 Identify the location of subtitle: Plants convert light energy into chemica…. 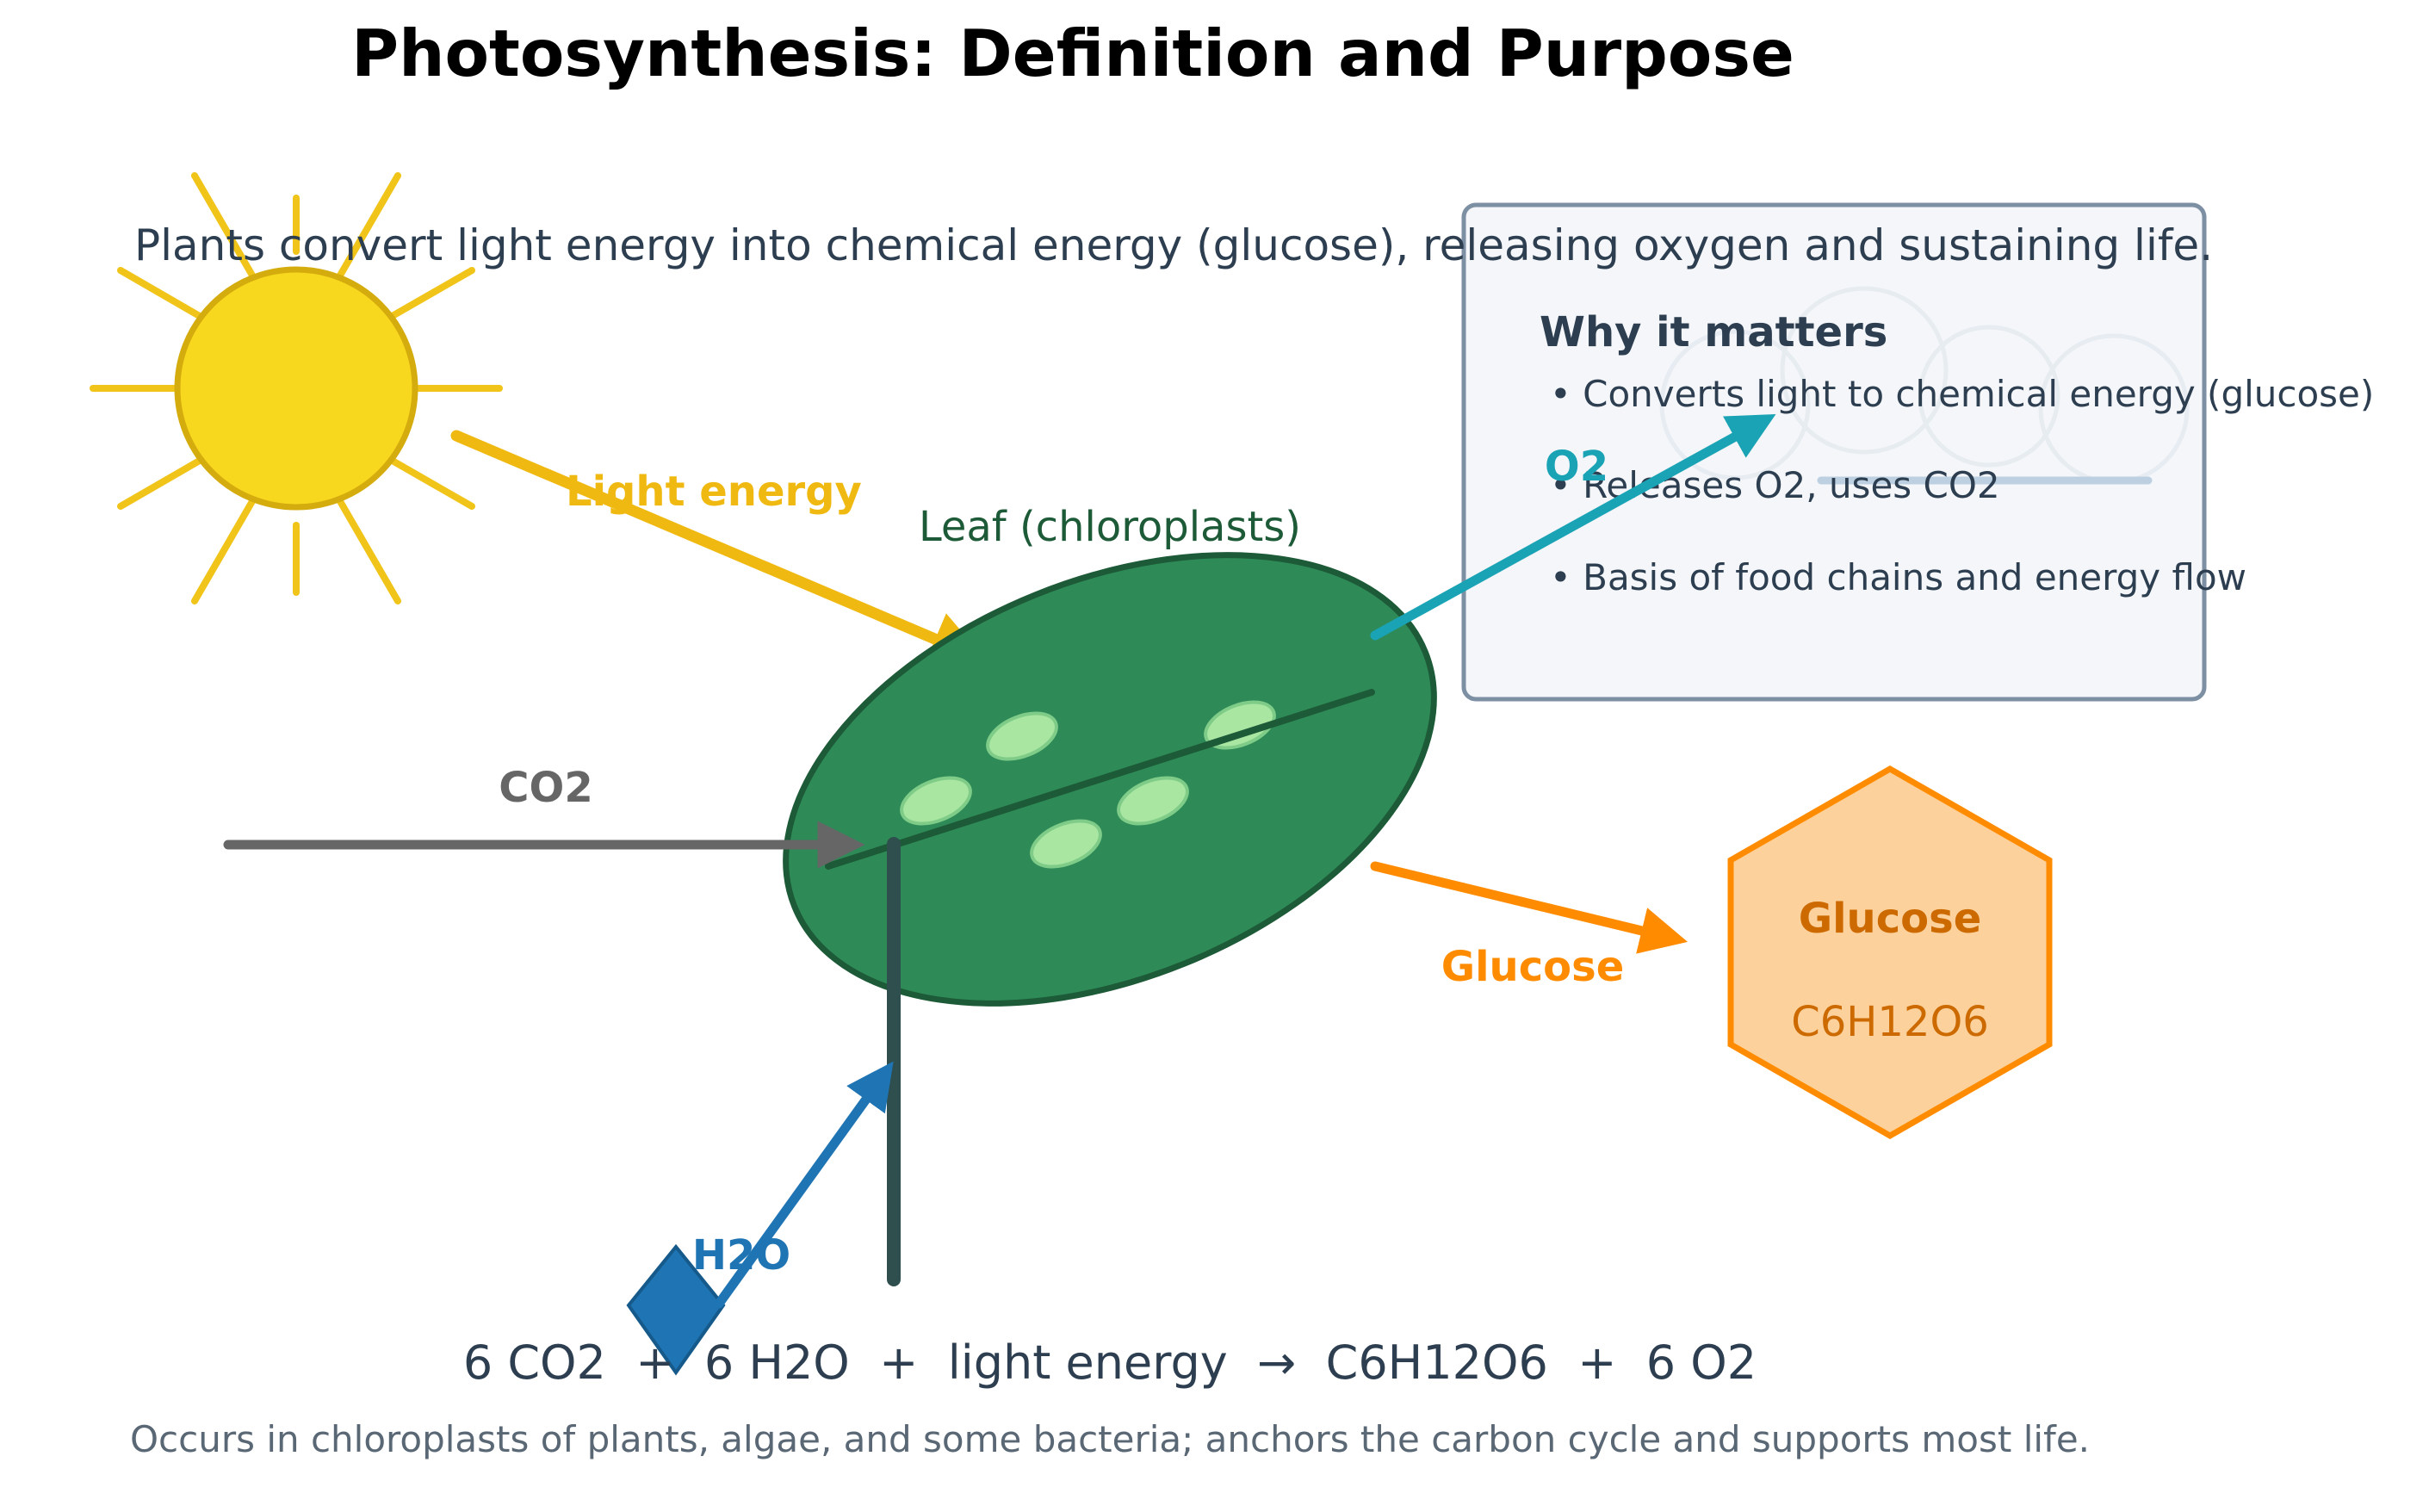
(1173, 245).